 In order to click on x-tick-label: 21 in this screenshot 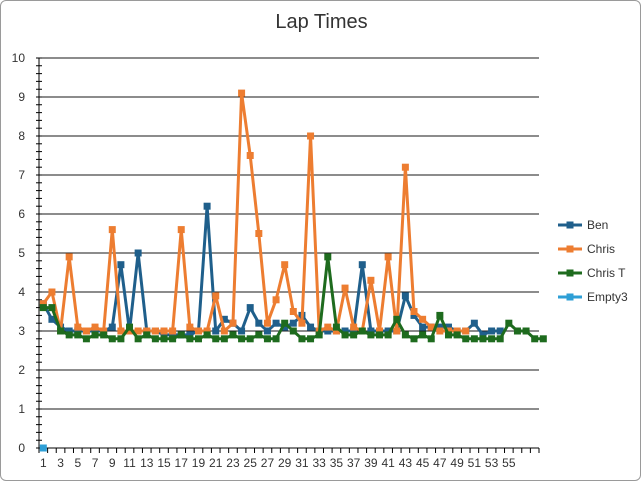, I will do `click(216, 463)`.